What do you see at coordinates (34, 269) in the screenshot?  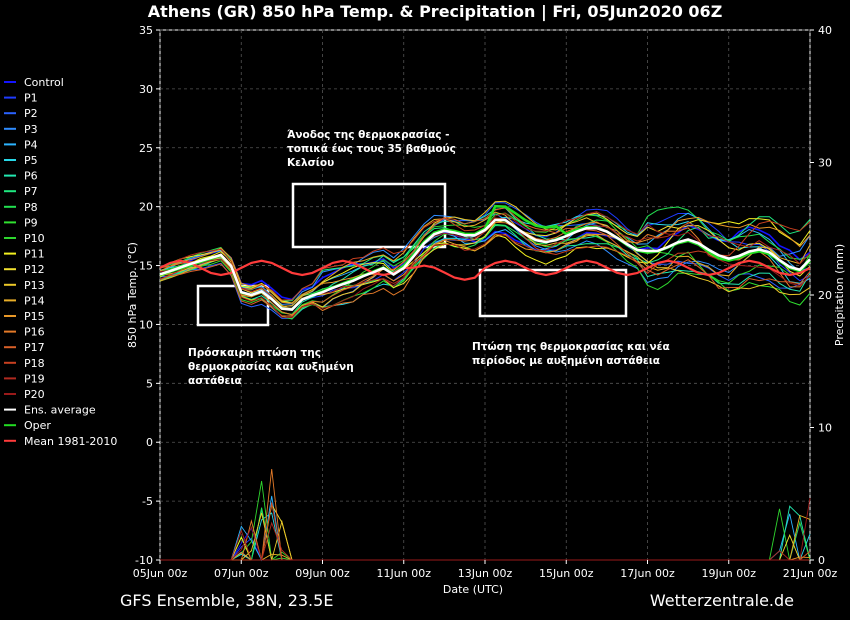 I see `legend-label: P12` at bounding box center [34, 269].